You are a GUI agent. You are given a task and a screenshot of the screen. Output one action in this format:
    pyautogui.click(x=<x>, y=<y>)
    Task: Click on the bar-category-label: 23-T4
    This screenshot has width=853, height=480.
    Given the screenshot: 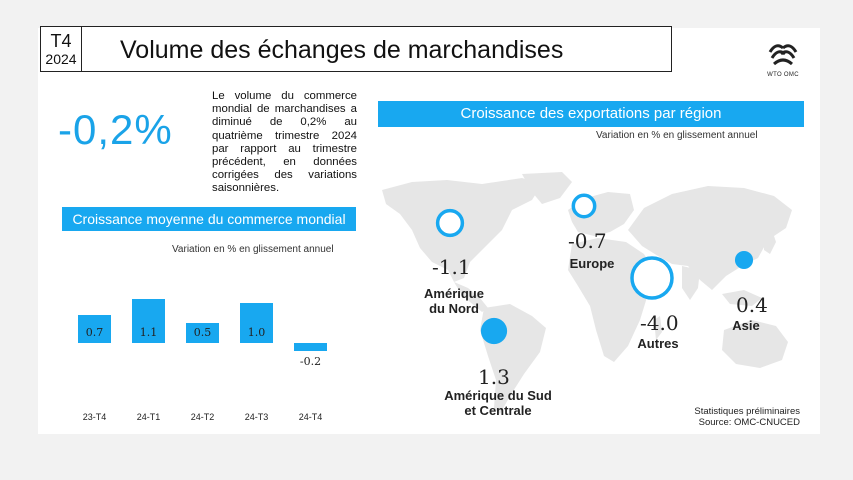 What is the action you would take?
    pyautogui.click(x=95, y=417)
    